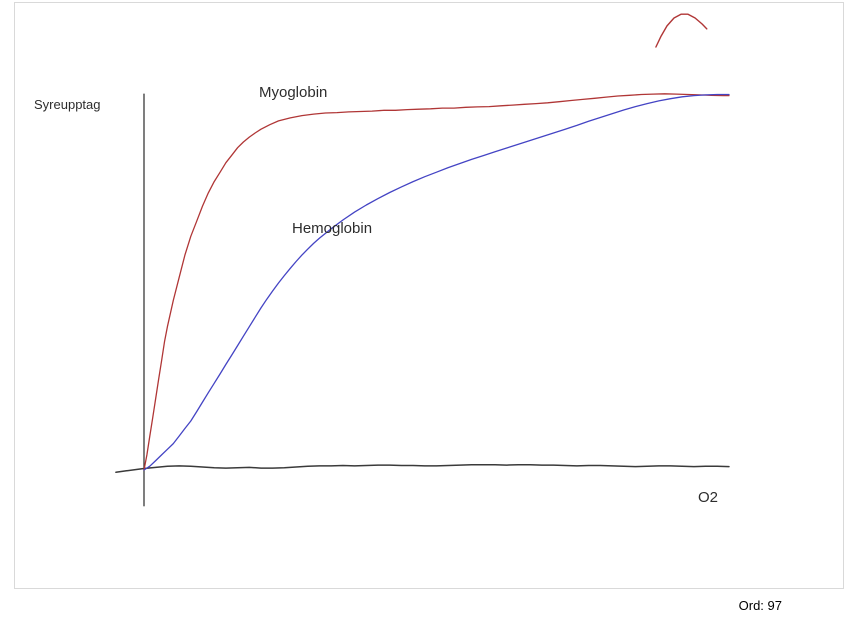 The width and height of the screenshot is (846, 622). What do you see at coordinates (422, 468) in the screenshot?
I see `x-axis-line` at bounding box center [422, 468].